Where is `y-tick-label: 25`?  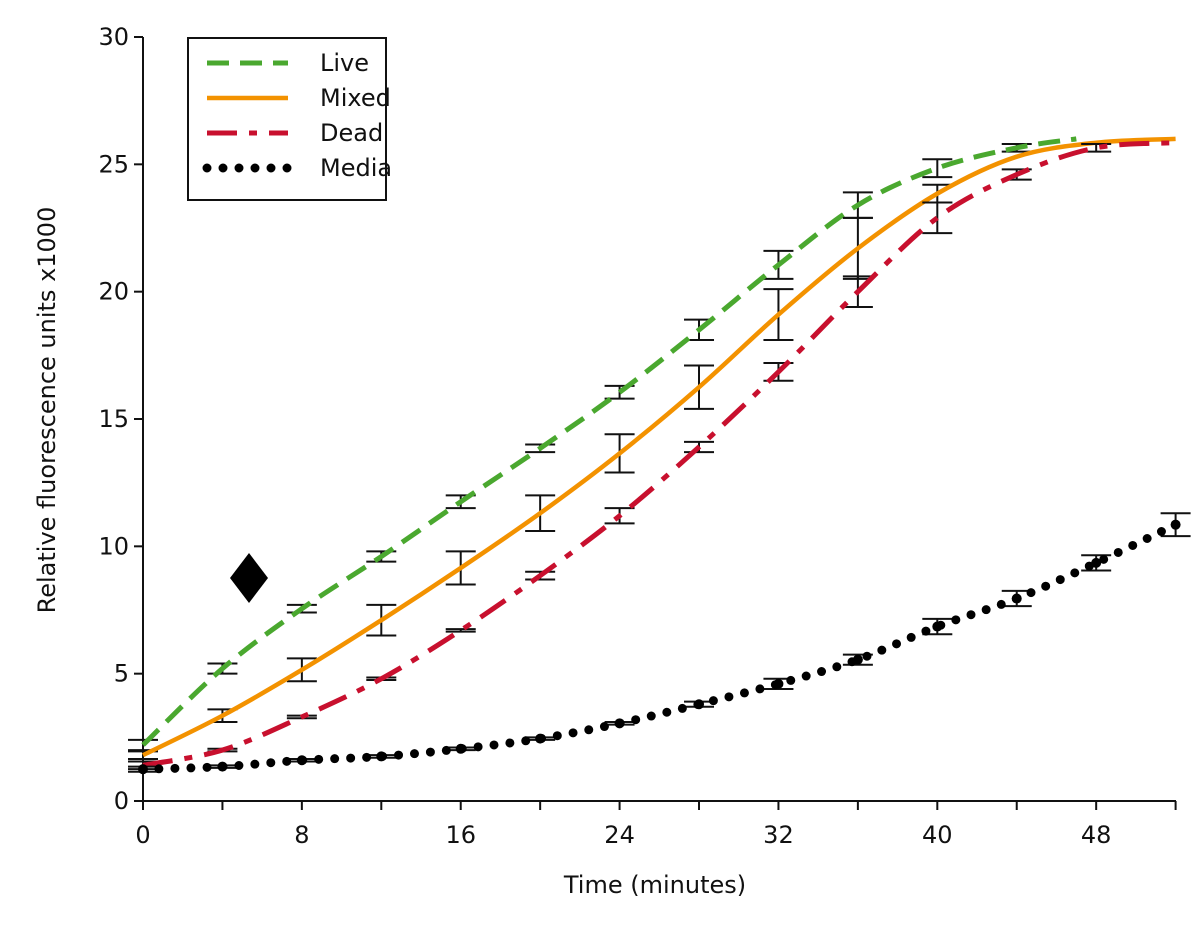 y-tick-label: 25 is located at coordinates (113, 164).